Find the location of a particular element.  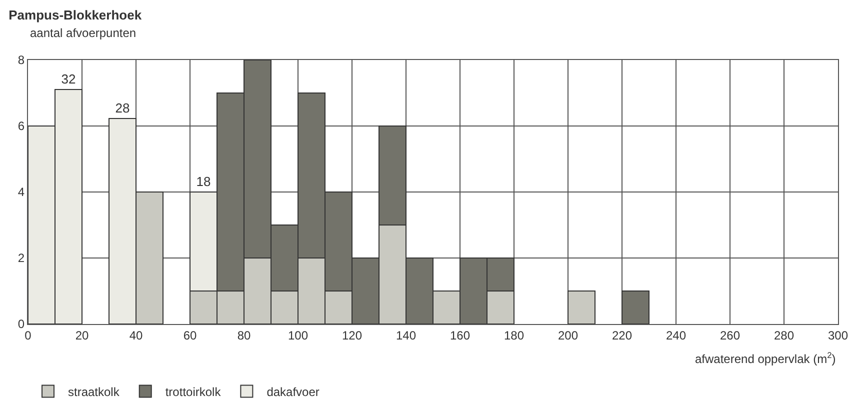

x-tick-label: 20 is located at coordinates (82, 335).